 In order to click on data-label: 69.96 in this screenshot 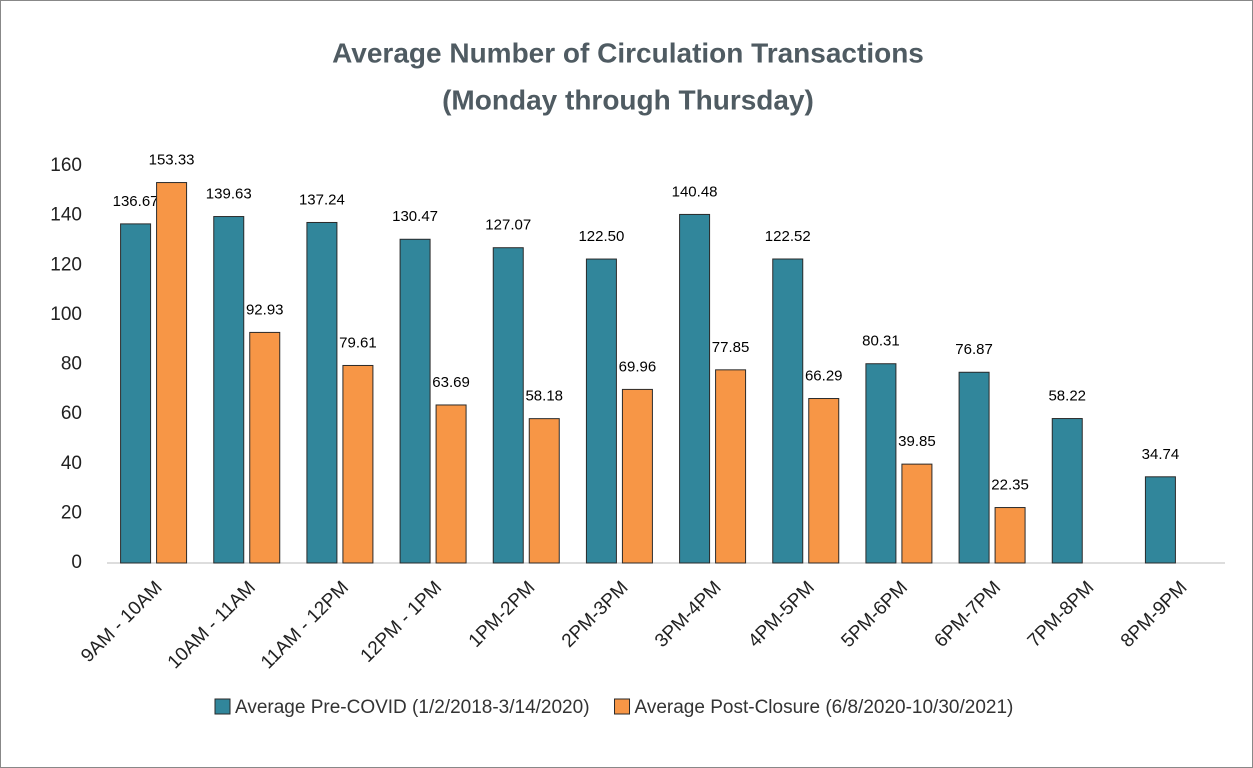, I will do `click(638, 366)`.